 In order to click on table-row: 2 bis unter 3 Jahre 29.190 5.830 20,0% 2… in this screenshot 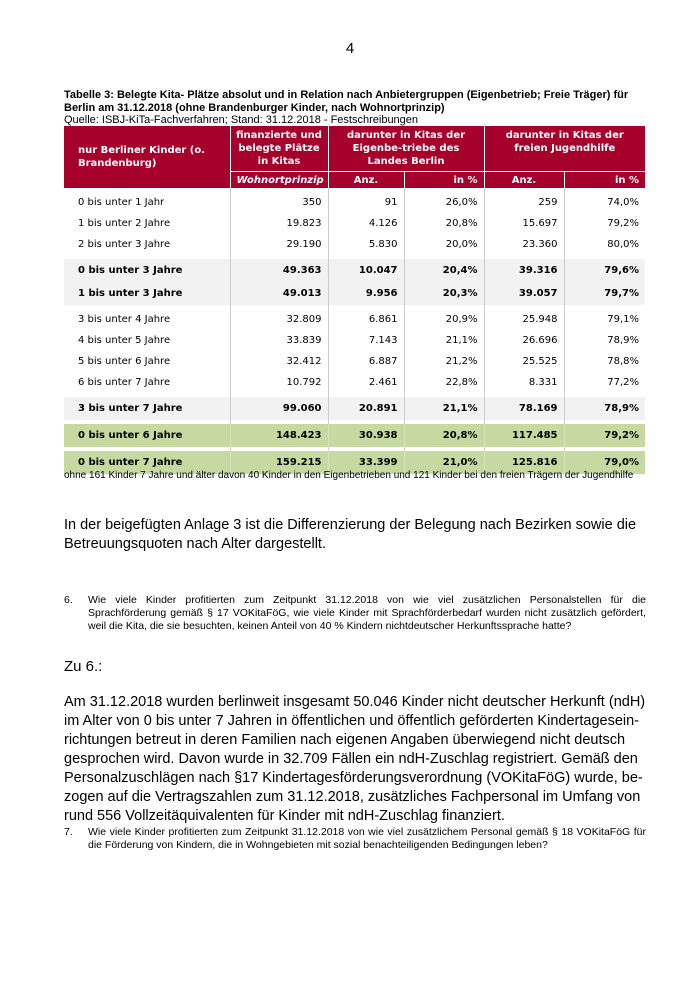, I will do `click(354, 244)`.